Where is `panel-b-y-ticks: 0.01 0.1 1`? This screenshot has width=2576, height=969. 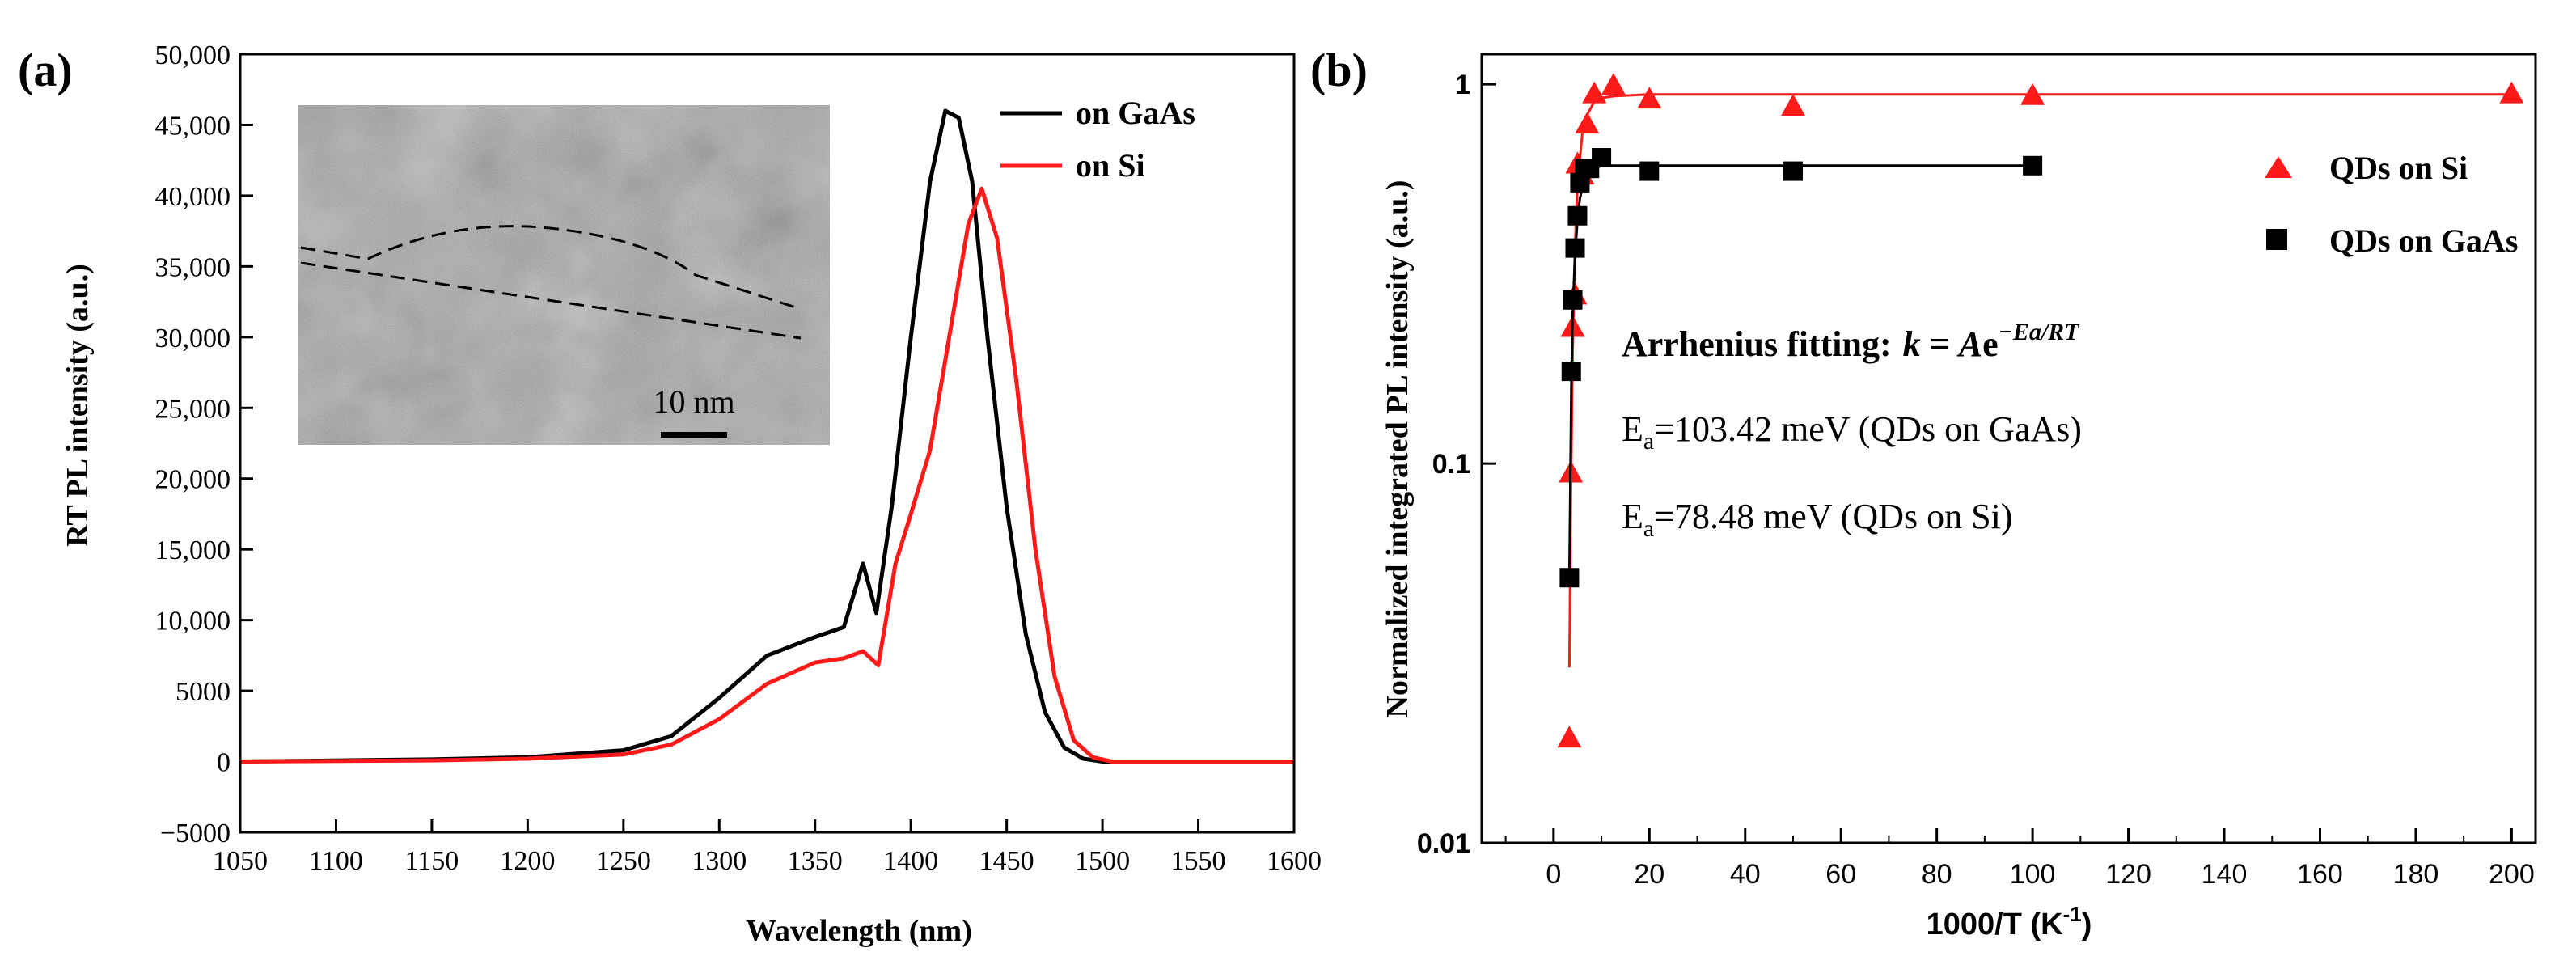 panel-b-y-ticks: 0.01 0.1 1 is located at coordinates (1457, 464).